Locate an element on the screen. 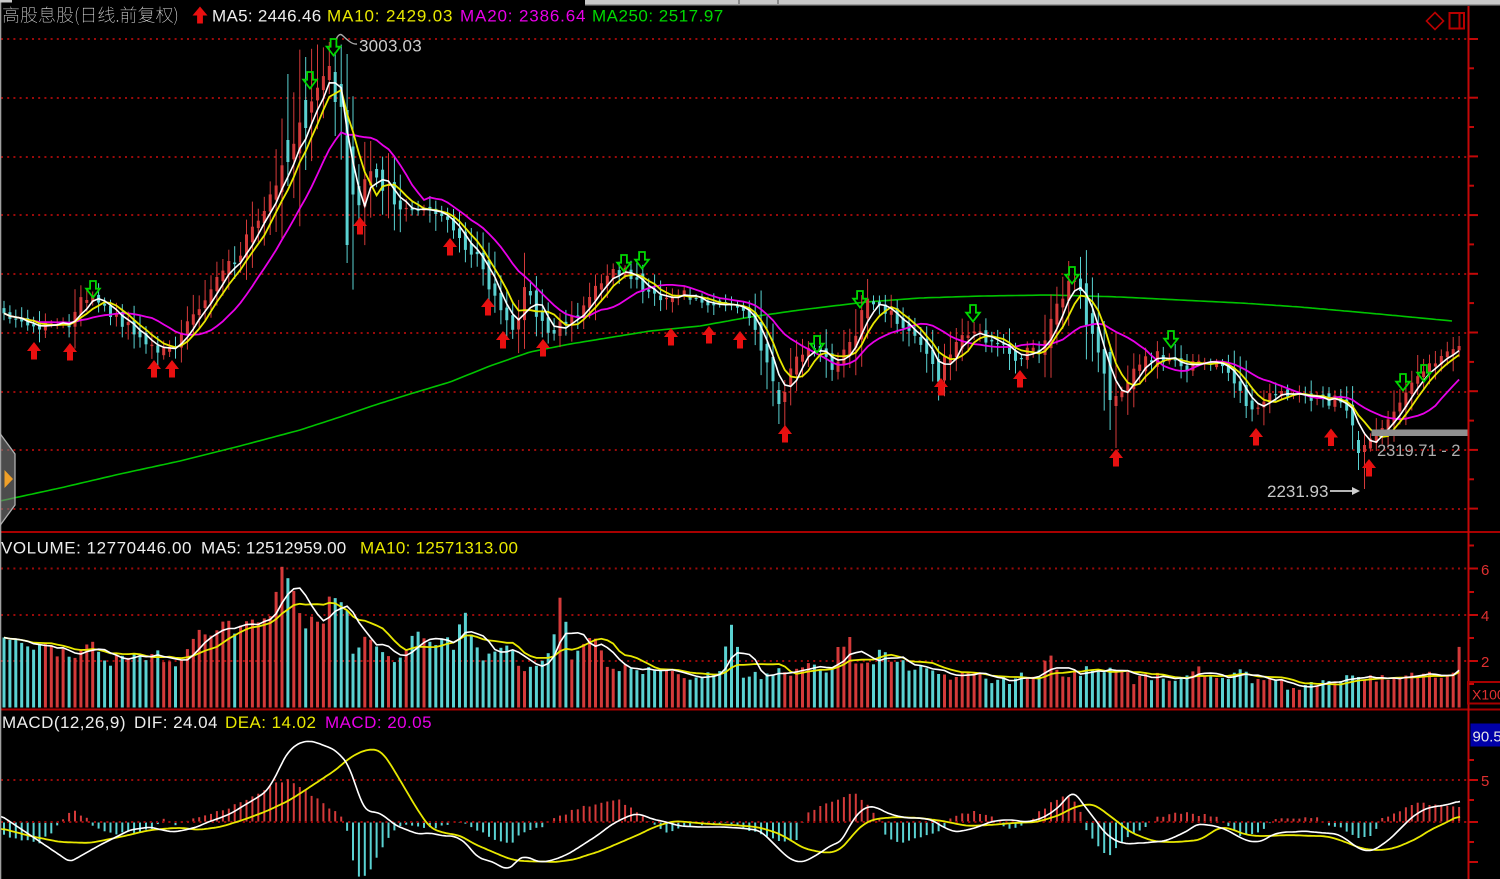  svg-text: 5 is located at coordinates (1485, 781).